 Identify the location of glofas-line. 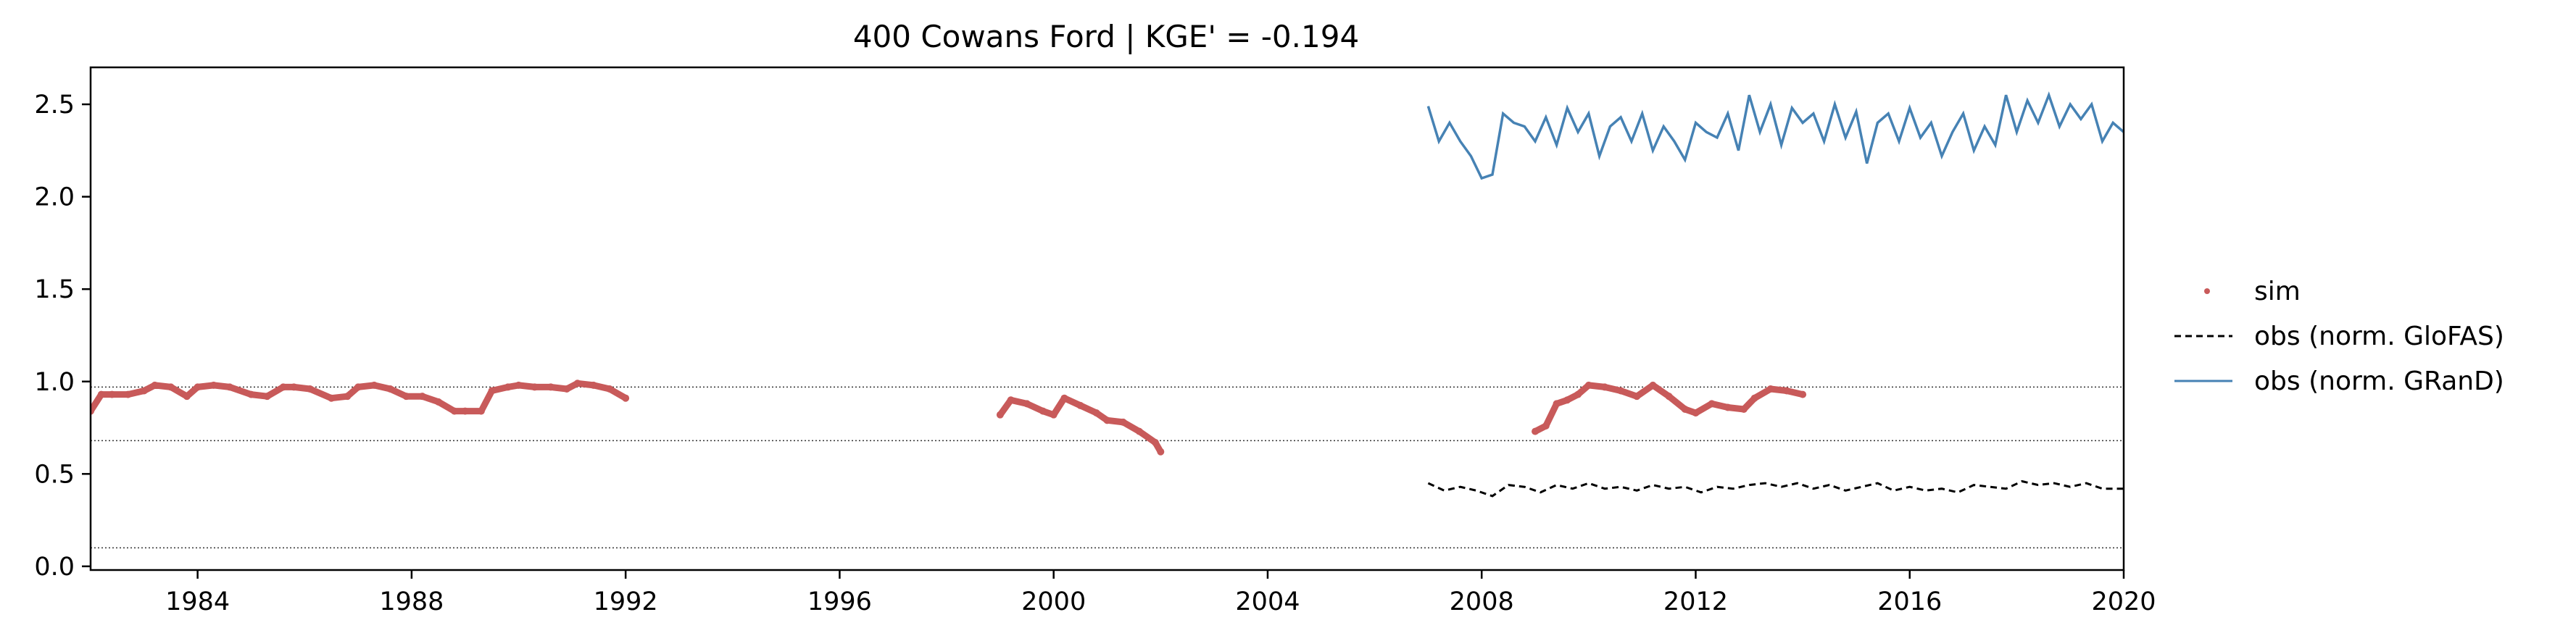
(1775, 488).